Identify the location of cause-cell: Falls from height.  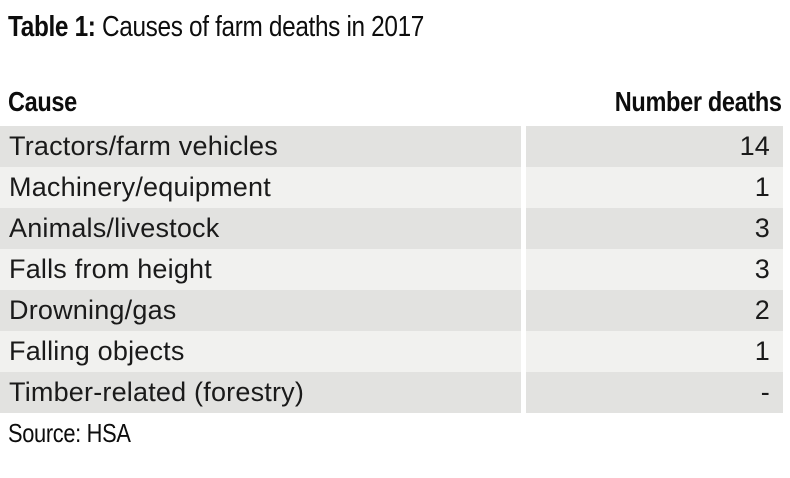
(260, 269).